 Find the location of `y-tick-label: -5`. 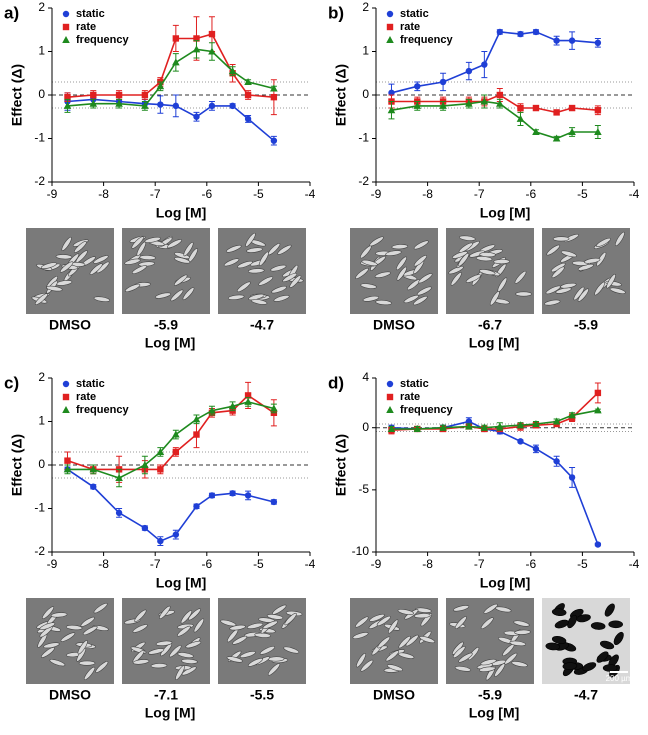

y-tick-label: -5 is located at coordinates (363, 489).